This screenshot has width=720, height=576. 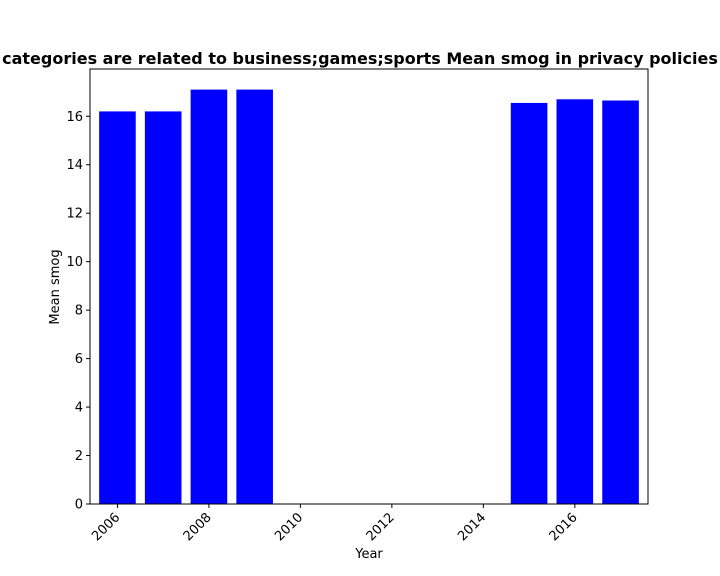 What do you see at coordinates (564, 527) in the screenshot?
I see `x-tick-label: 2016` at bounding box center [564, 527].